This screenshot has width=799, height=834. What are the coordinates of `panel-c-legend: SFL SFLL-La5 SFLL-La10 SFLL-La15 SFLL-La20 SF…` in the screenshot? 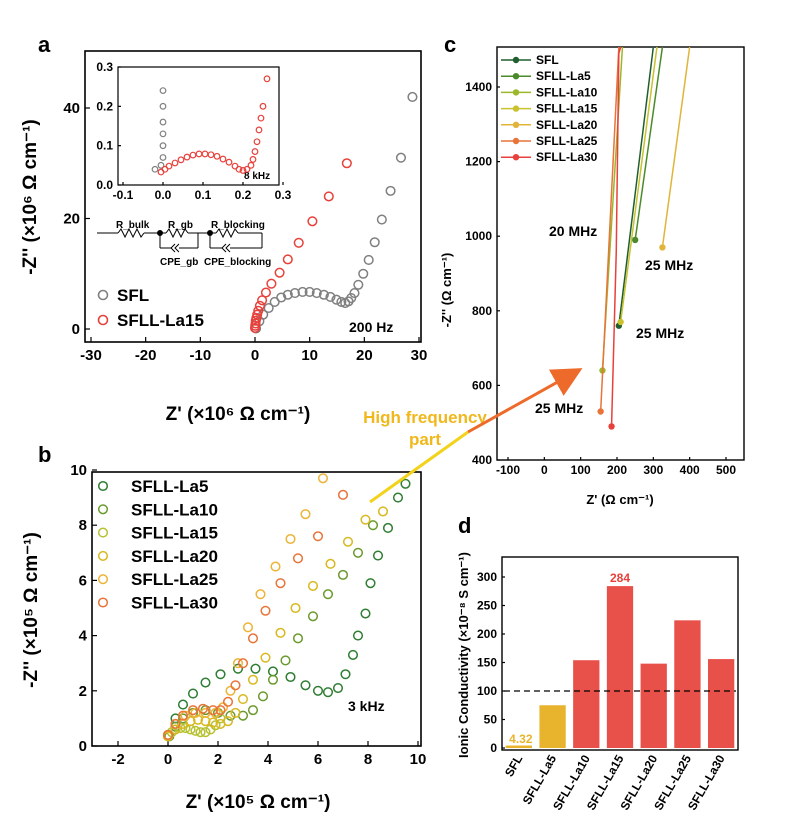 It's located at (549, 108).